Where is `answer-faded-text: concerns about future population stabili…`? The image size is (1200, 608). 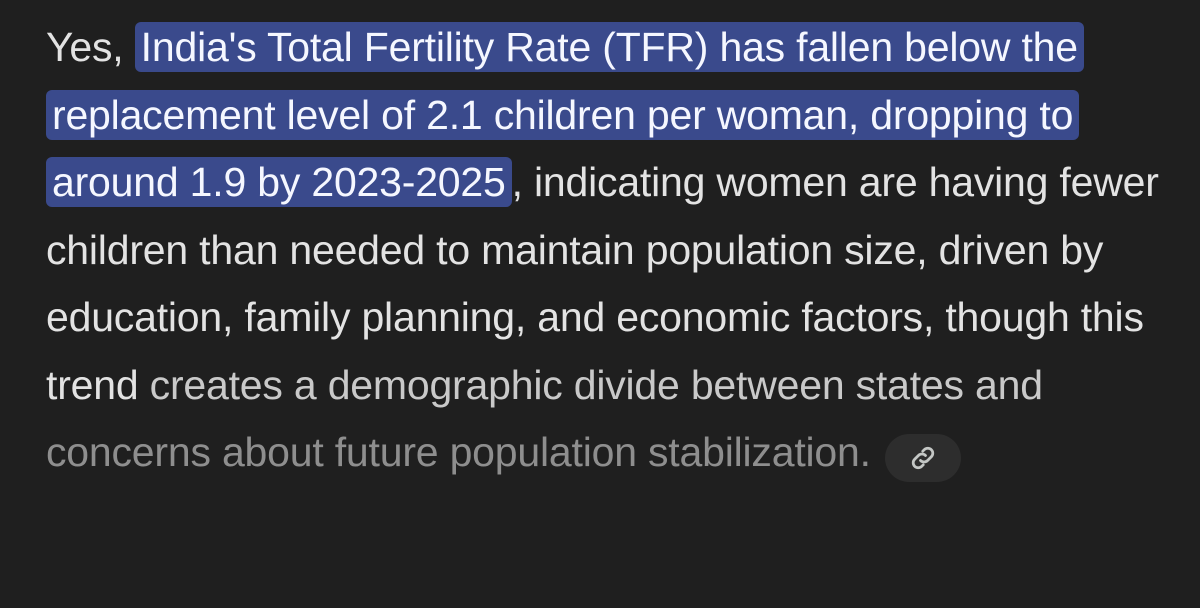 answer-faded-text: concerns about future population stabili… is located at coordinates (458, 452).